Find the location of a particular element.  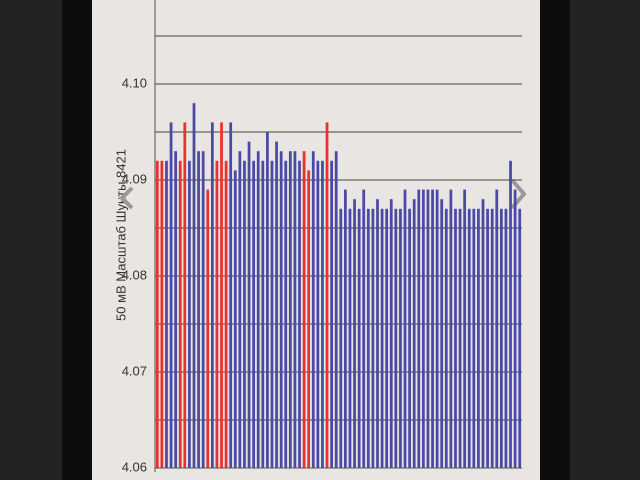

y-tick-label: 4.10 is located at coordinates (134, 82).